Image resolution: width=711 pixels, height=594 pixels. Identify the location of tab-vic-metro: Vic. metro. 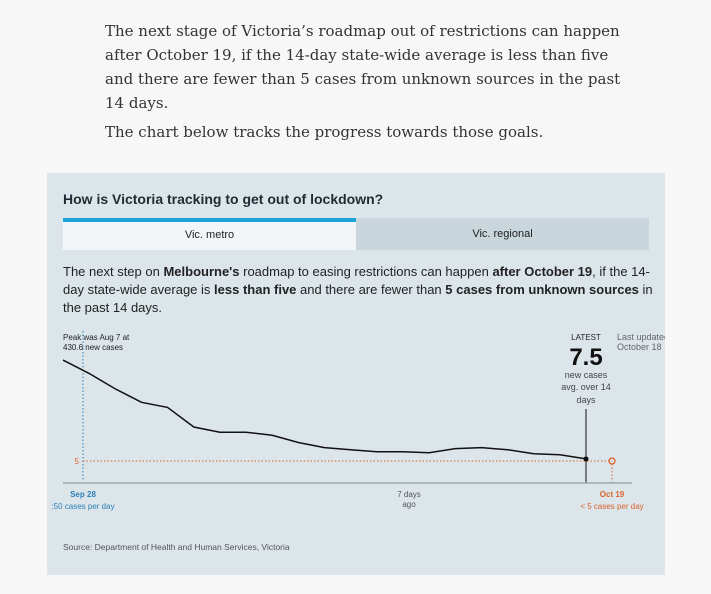
(209, 234).